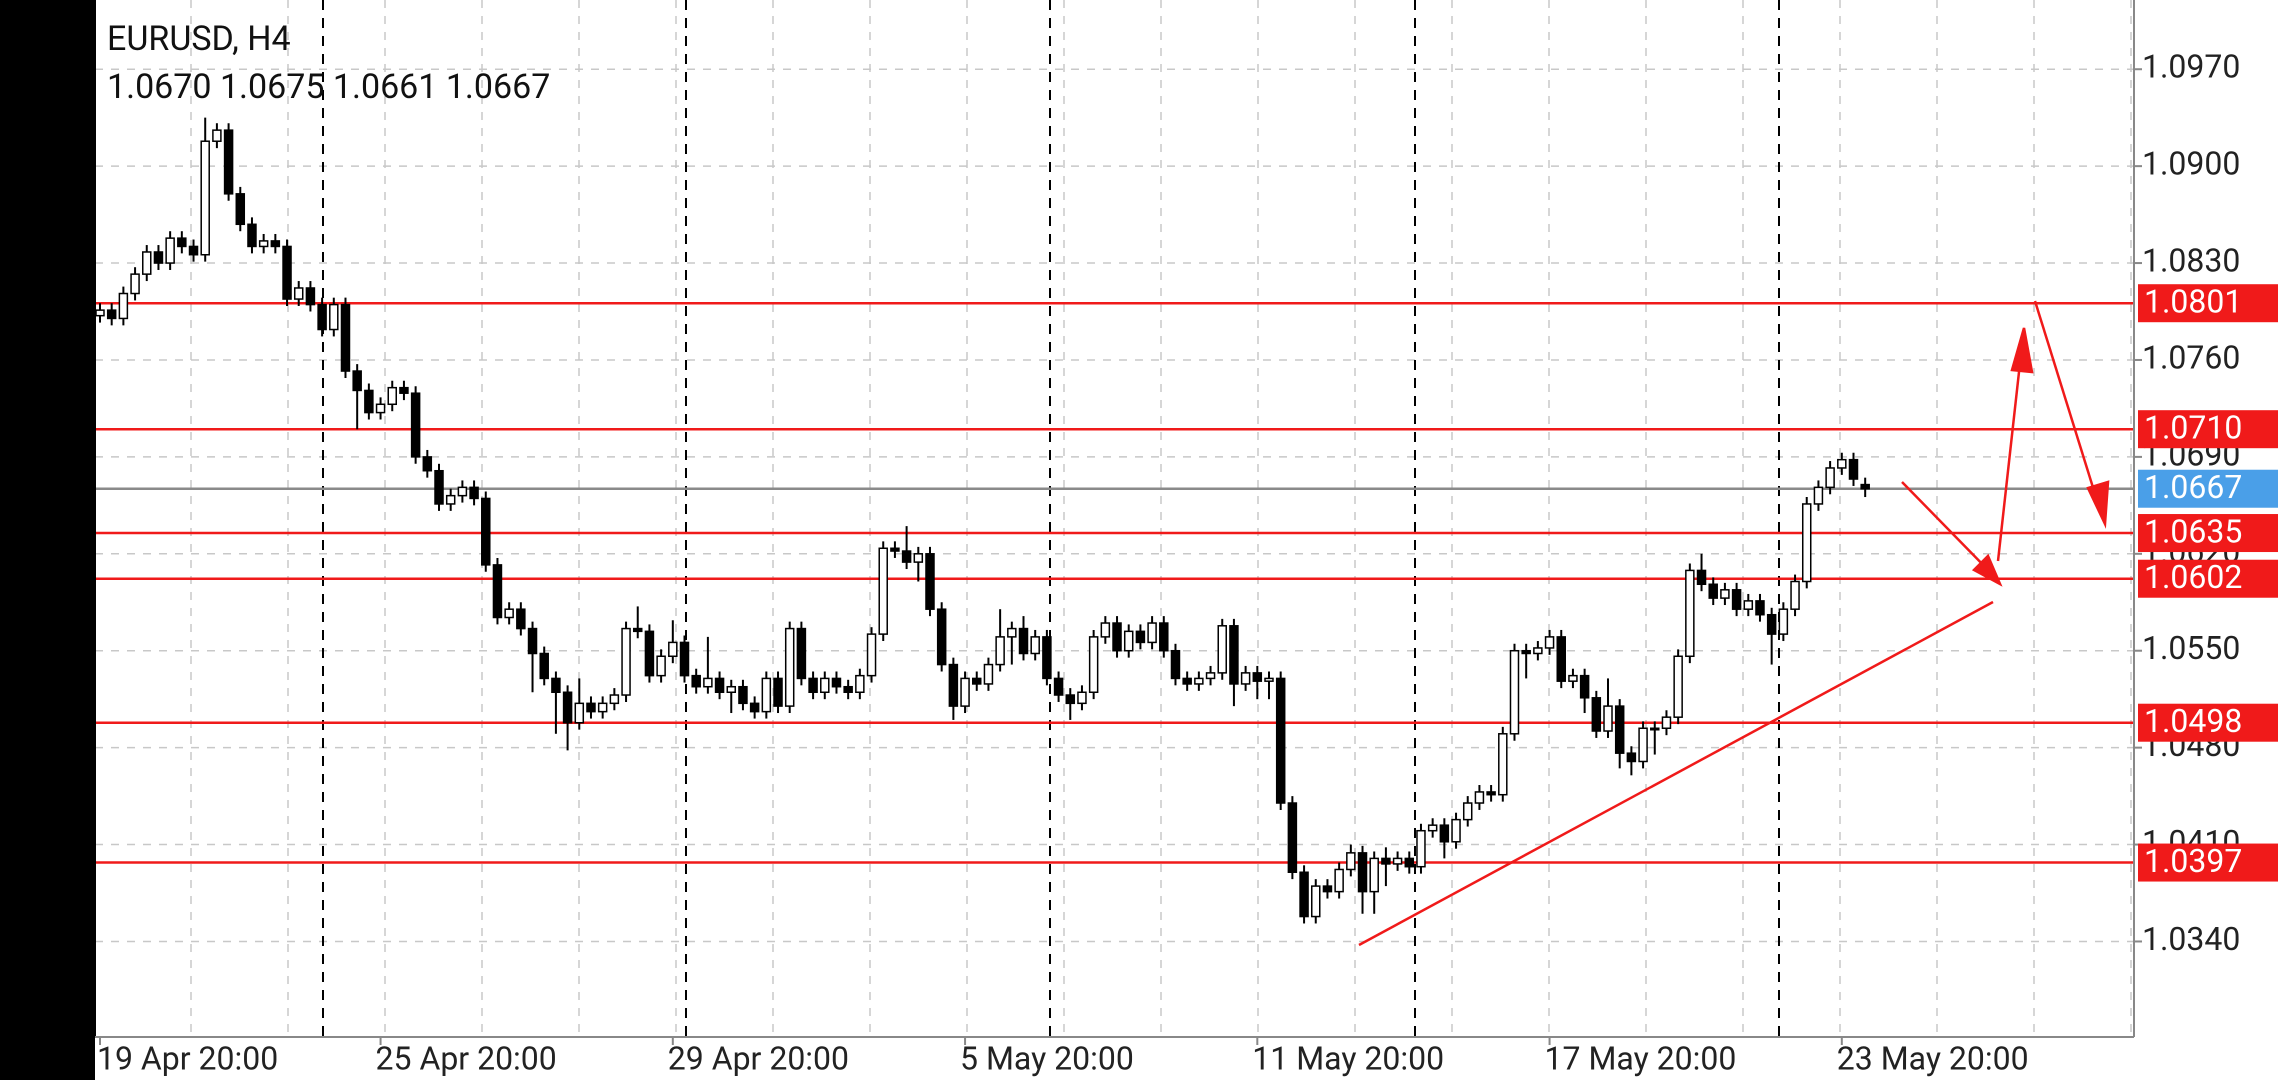  Describe the element at coordinates (2208, 488) in the screenshot. I see `current-price-box` at that location.